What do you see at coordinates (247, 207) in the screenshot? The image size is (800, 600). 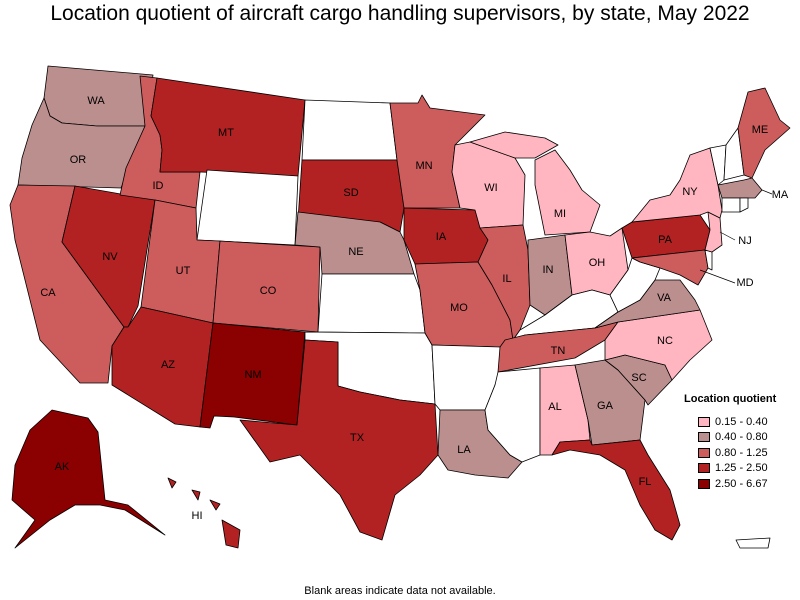 I see `state-WY` at bounding box center [247, 207].